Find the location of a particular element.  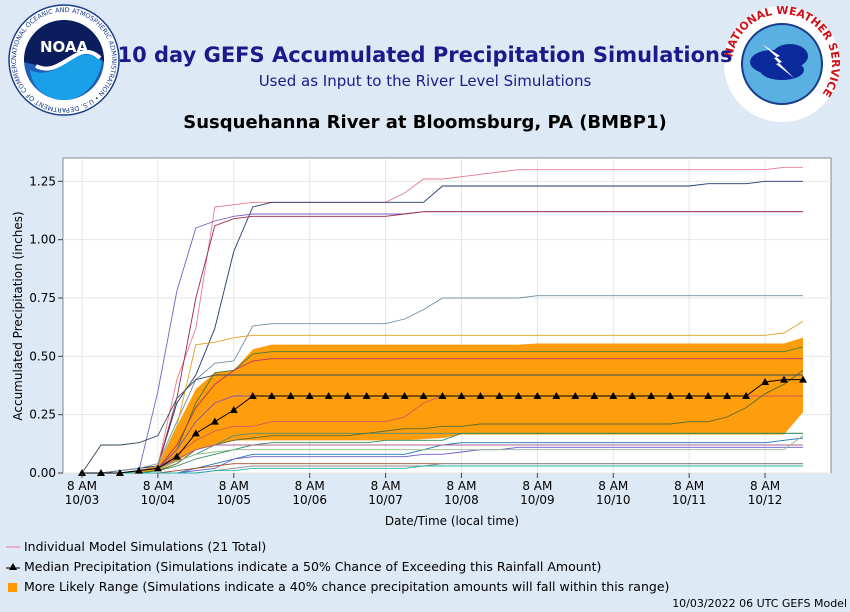

x-axis-label: Date/Time (local time) is located at coordinates (452, 521).